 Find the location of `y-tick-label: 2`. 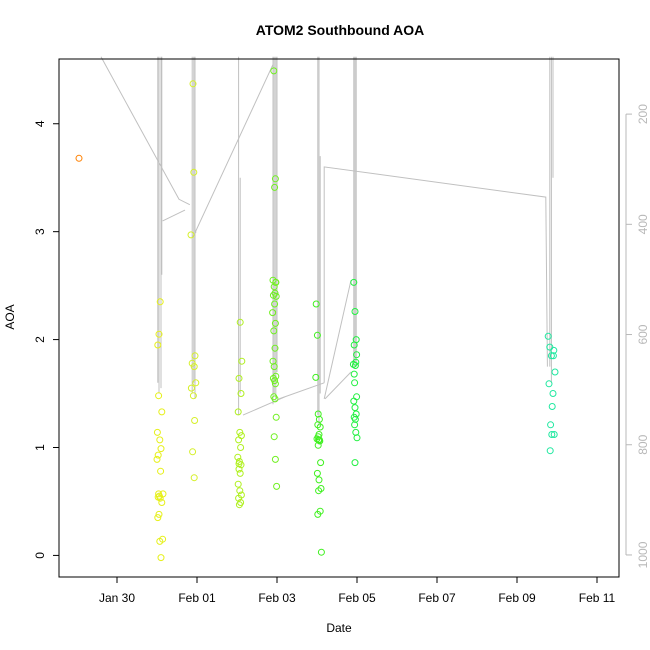

y-tick-label: 2 is located at coordinates (40, 339).